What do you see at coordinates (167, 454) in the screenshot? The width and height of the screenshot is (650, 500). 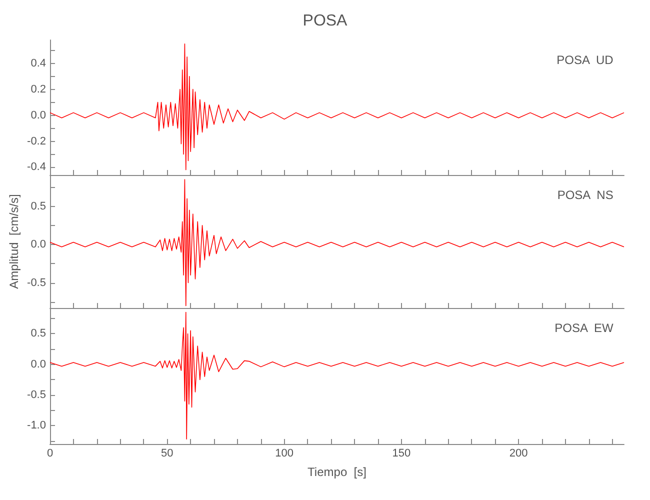 I see `x-tick-label: 50` at bounding box center [167, 454].